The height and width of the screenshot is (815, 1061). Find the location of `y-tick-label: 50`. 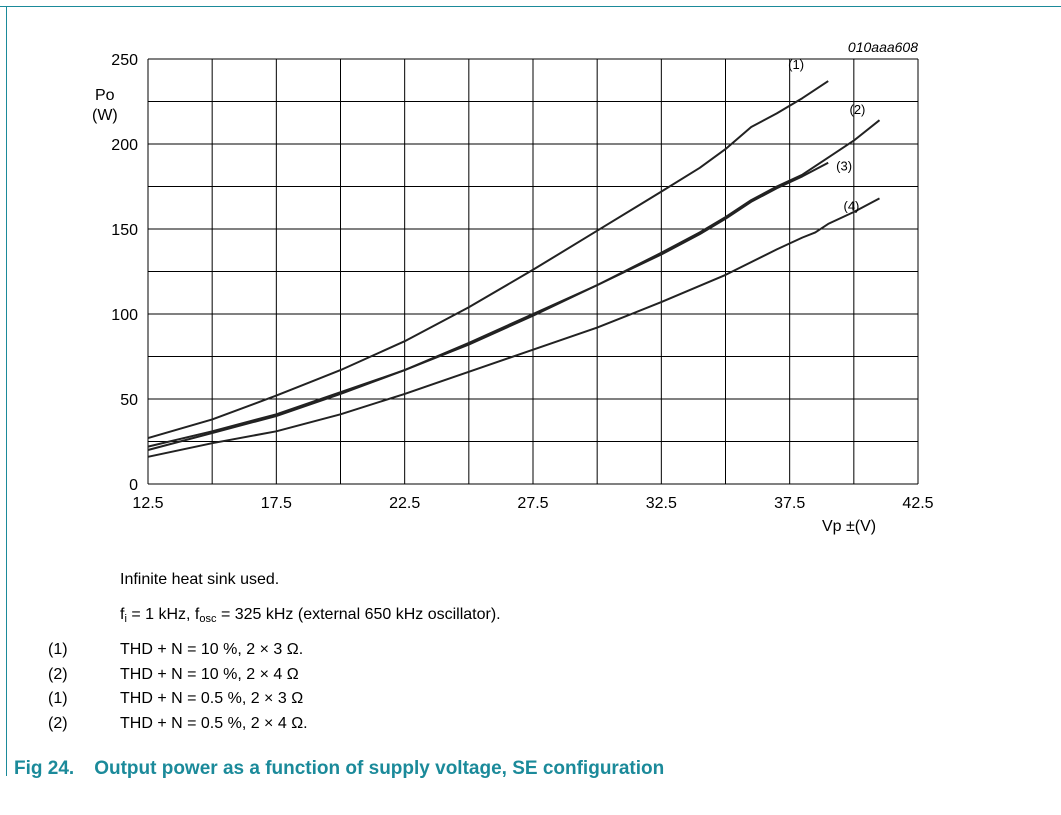

y-tick-label: 50 is located at coordinates (129, 400).